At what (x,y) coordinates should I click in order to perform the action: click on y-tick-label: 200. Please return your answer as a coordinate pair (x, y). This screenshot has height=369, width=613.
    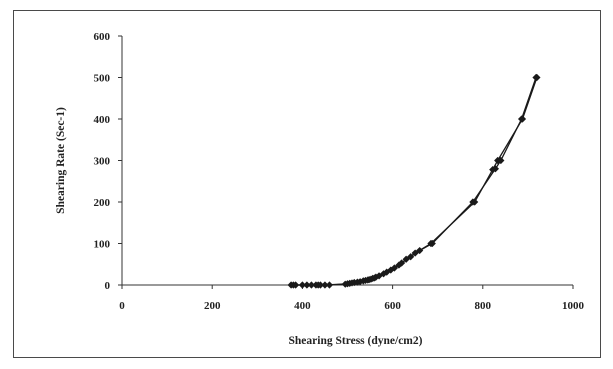
    Looking at the image, I should click on (102, 203).